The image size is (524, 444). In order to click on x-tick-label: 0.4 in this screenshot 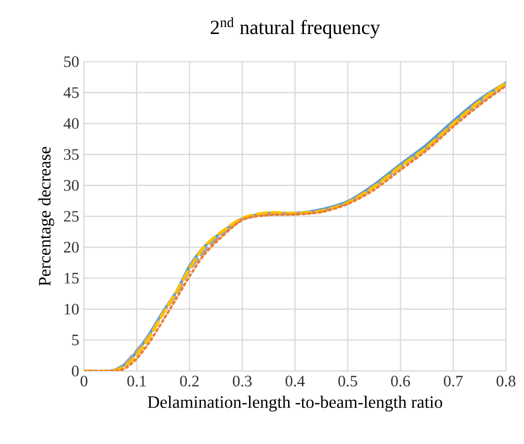, I will do `click(295, 381)`.